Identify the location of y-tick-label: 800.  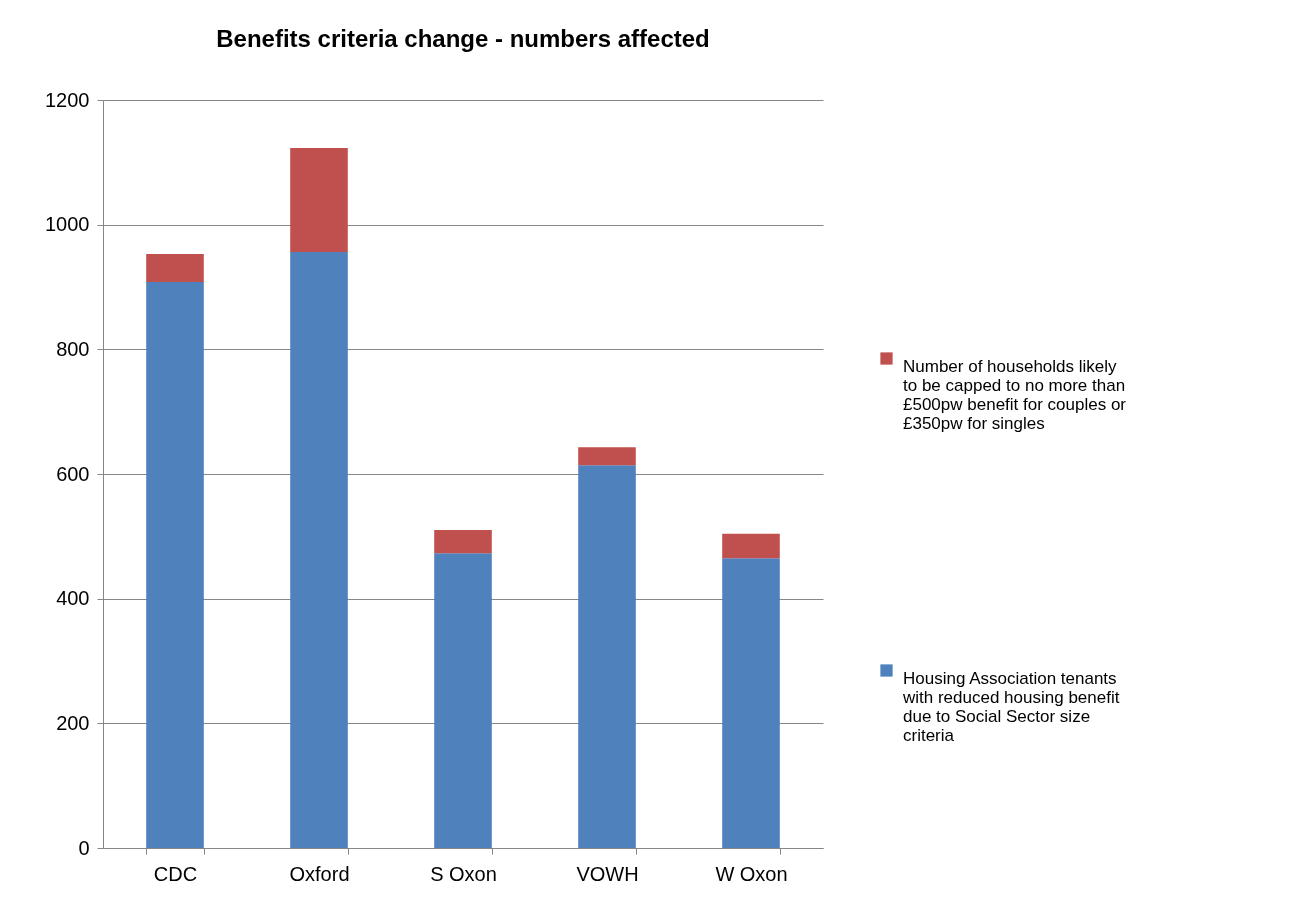
(73, 348).